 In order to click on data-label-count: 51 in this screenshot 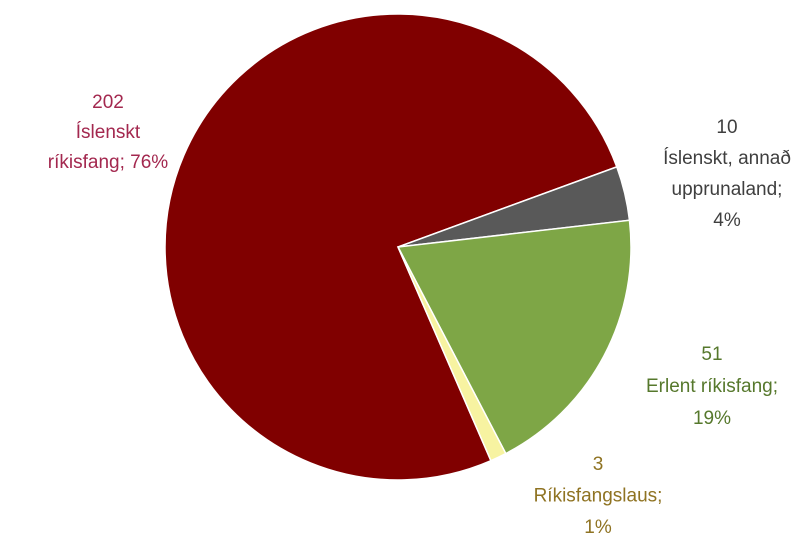, I will do `click(711, 354)`.